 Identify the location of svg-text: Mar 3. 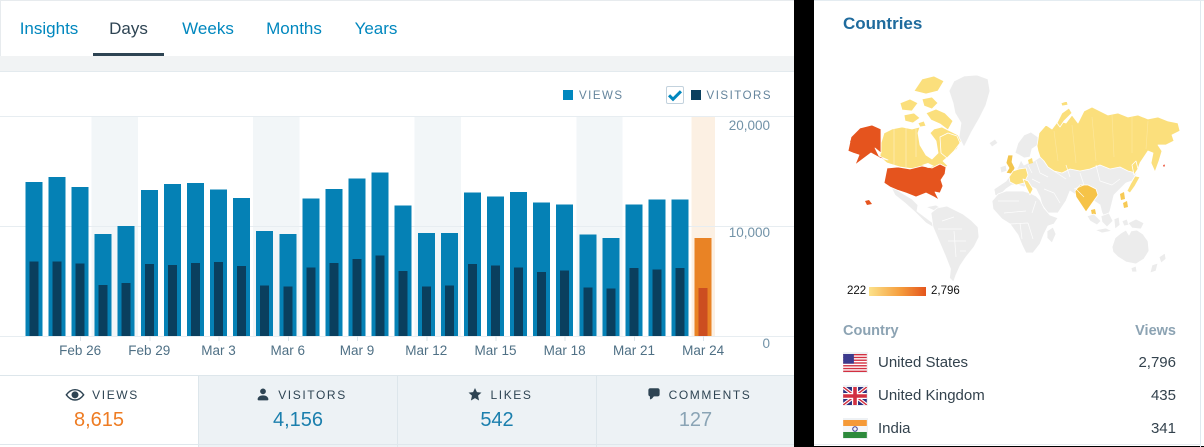
(218, 350).